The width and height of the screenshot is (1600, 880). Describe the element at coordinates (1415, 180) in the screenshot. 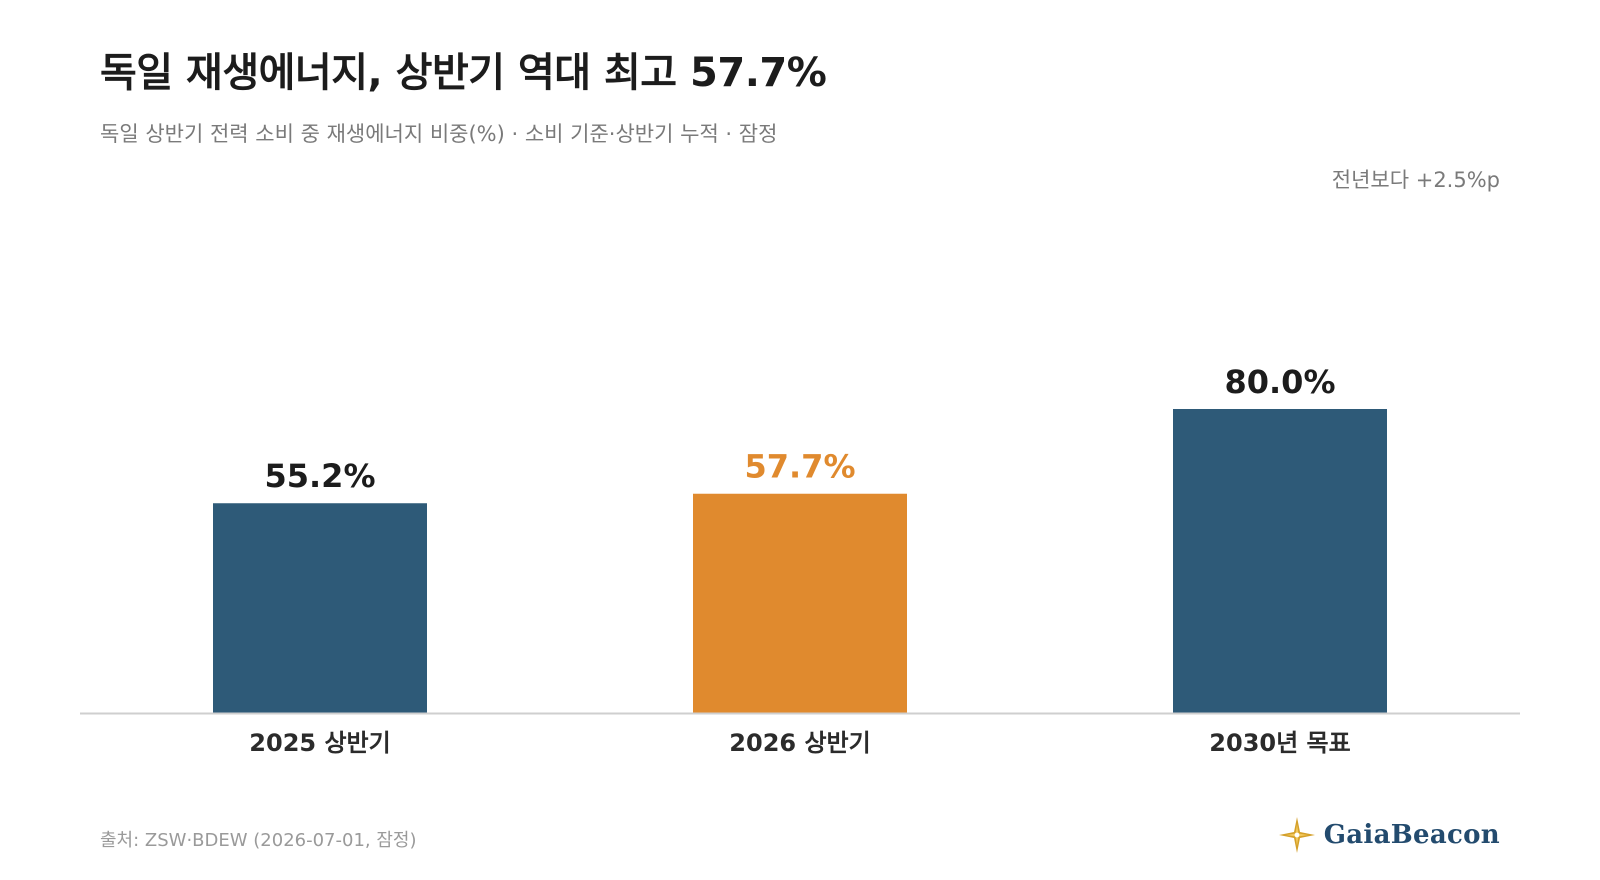

I see `delta-annotation: 전년보다 +2.5%p` at that location.